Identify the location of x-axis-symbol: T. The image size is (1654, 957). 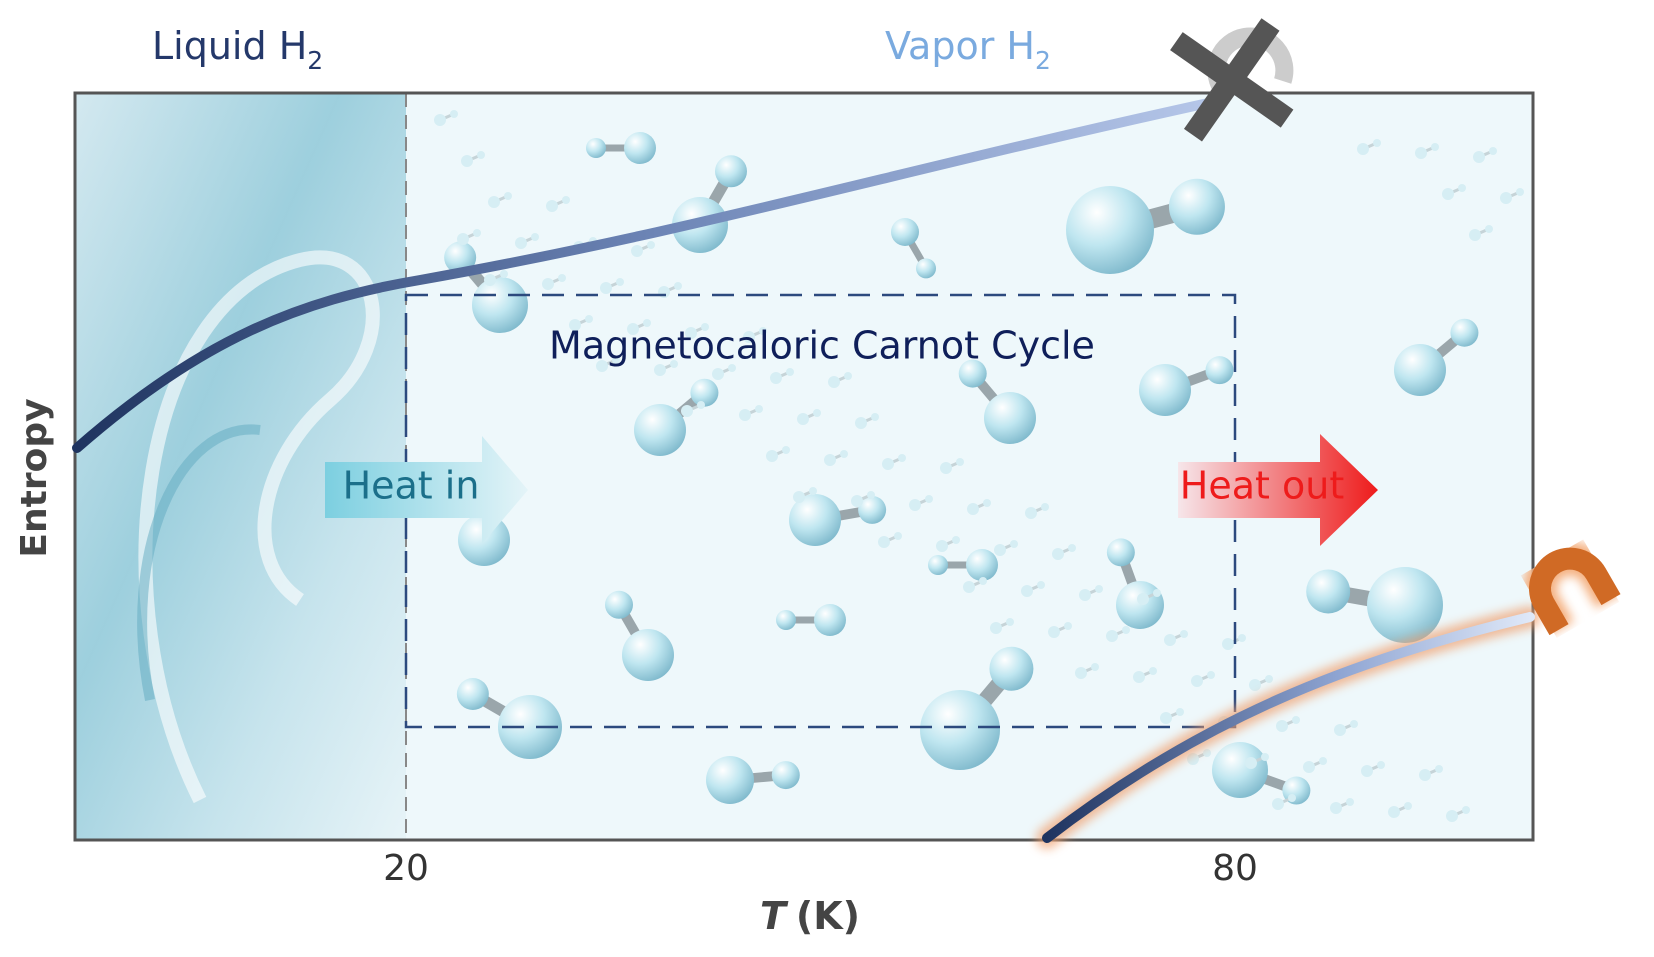
(774, 916).